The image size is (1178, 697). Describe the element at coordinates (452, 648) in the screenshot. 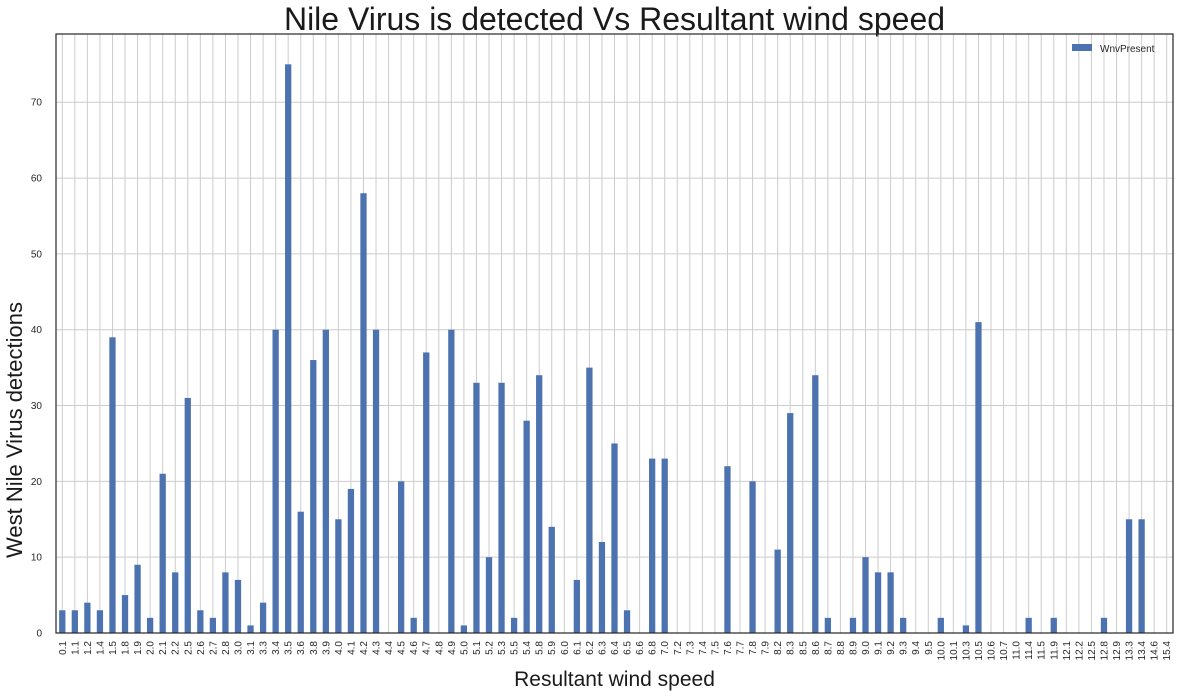

I see `x-tick-label: 4.9` at that location.